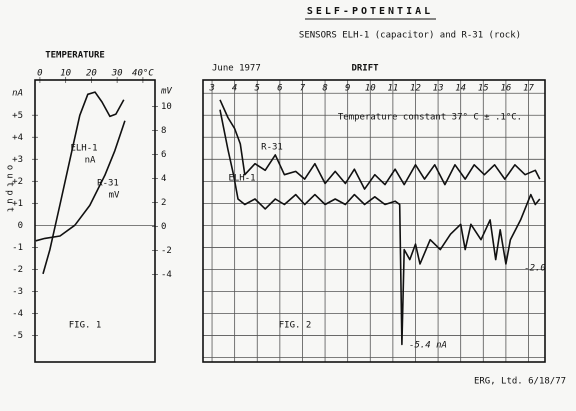 The width and height of the screenshot is (576, 411). I want to click on x-tick-label: 3, so click(211, 89).